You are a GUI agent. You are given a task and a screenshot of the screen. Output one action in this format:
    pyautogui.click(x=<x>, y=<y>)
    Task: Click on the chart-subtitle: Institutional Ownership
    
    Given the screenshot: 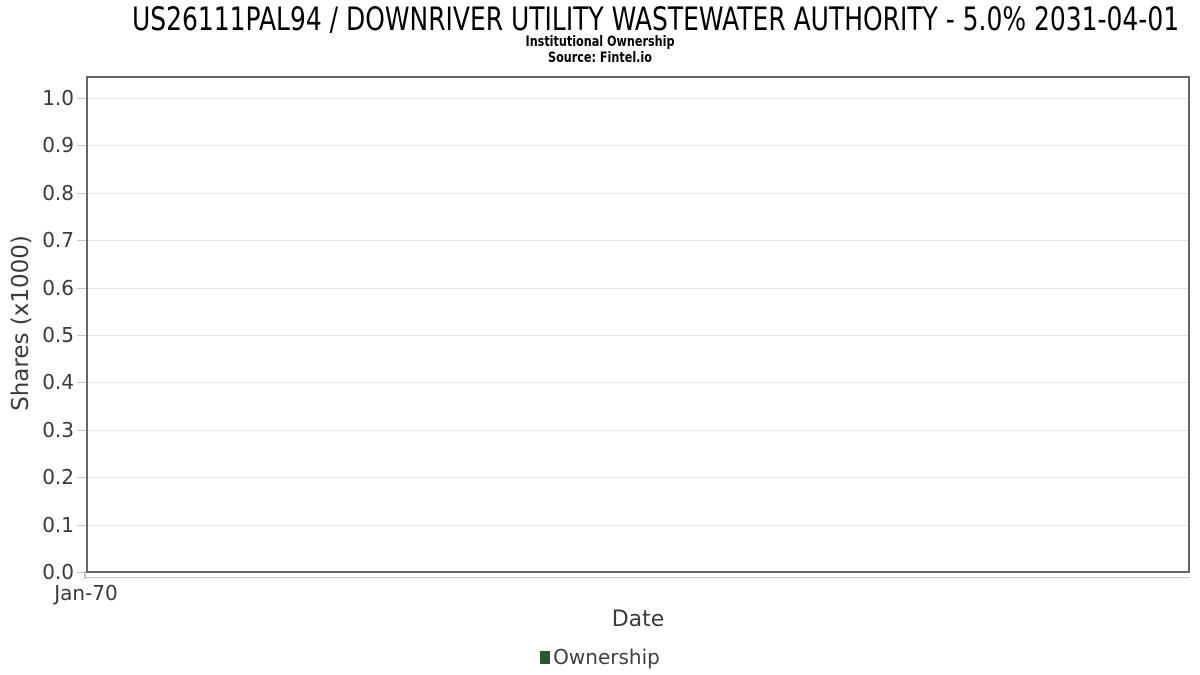 What is the action you would take?
    pyautogui.click(x=600, y=42)
    